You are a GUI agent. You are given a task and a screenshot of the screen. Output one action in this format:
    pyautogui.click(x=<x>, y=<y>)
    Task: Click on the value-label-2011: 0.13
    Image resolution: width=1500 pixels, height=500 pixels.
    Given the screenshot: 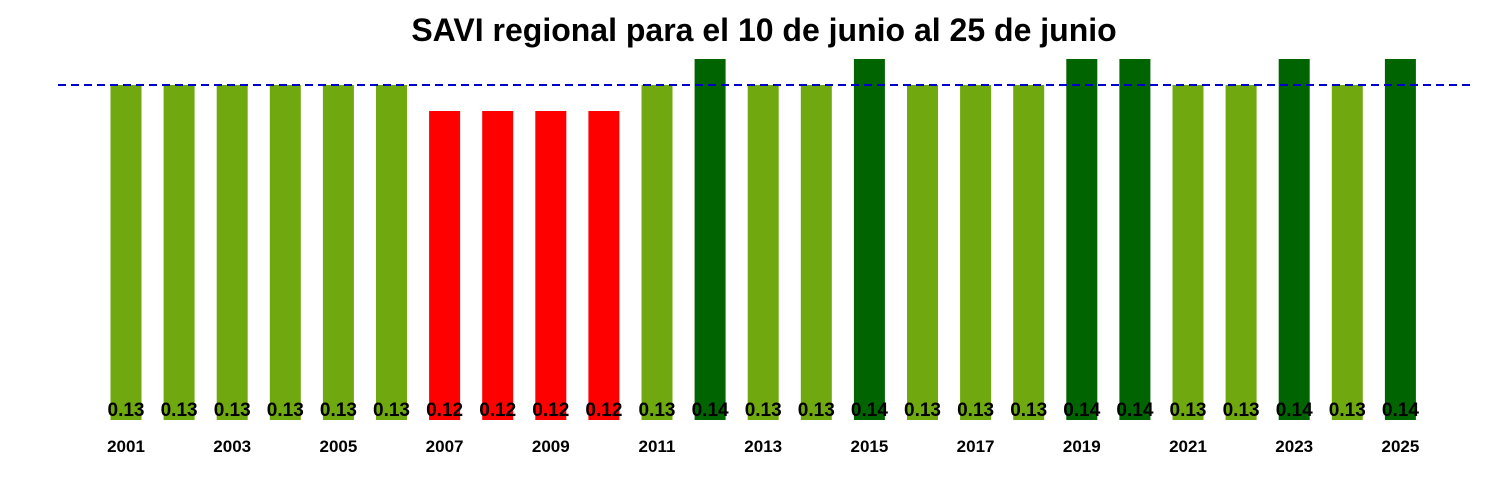 What is the action you would take?
    pyautogui.click(x=657, y=410)
    